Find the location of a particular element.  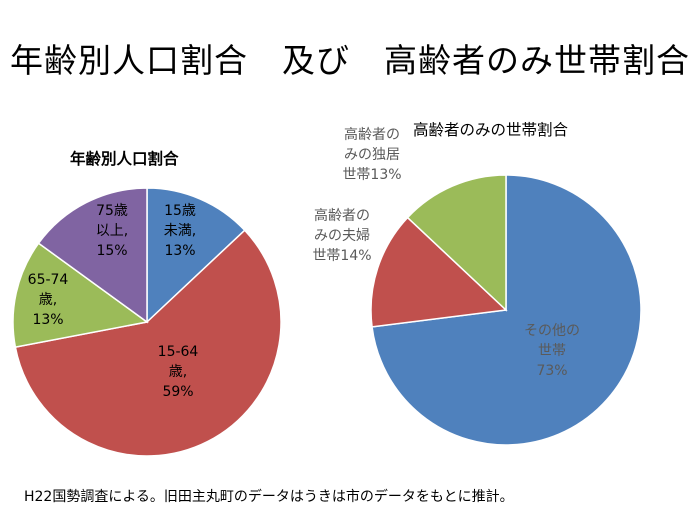

chart1-slice-label-0: 15歳未満, 13% is located at coordinates (180, 231).